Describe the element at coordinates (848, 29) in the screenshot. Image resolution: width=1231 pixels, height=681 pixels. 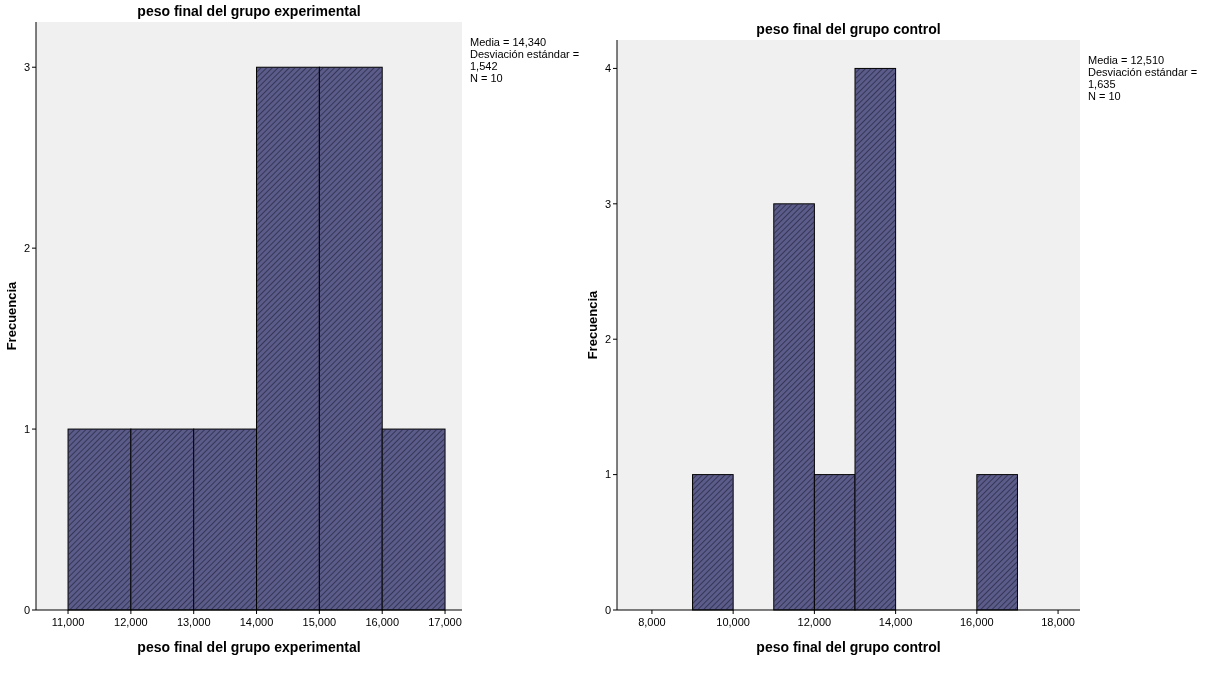
I see `chart-title: peso final del grupo control` at that location.